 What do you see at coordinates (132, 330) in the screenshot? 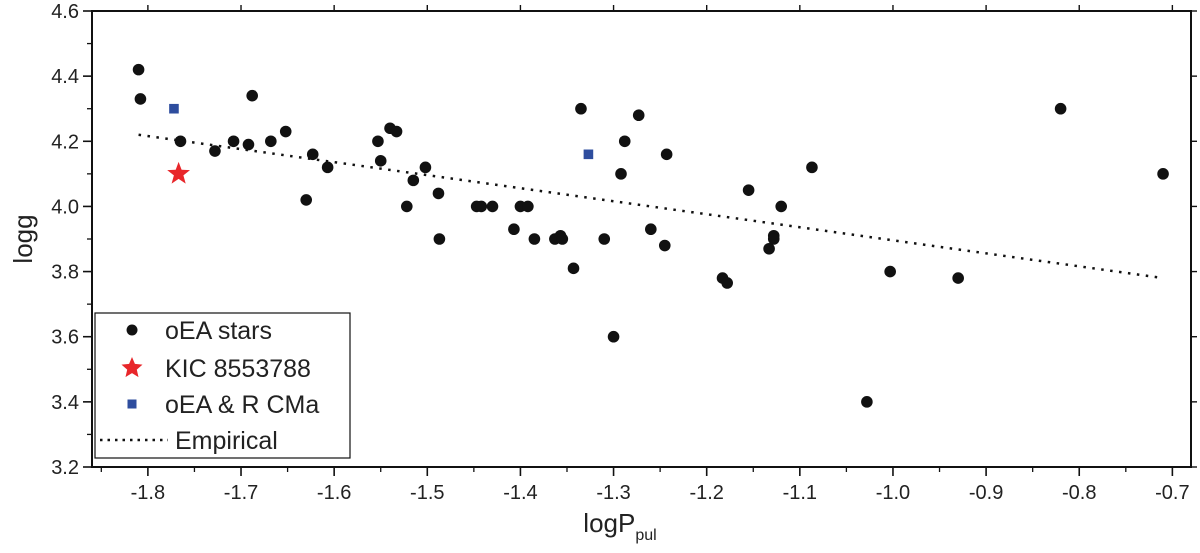
I see `legend-marker-oea-stars` at bounding box center [132, 330].